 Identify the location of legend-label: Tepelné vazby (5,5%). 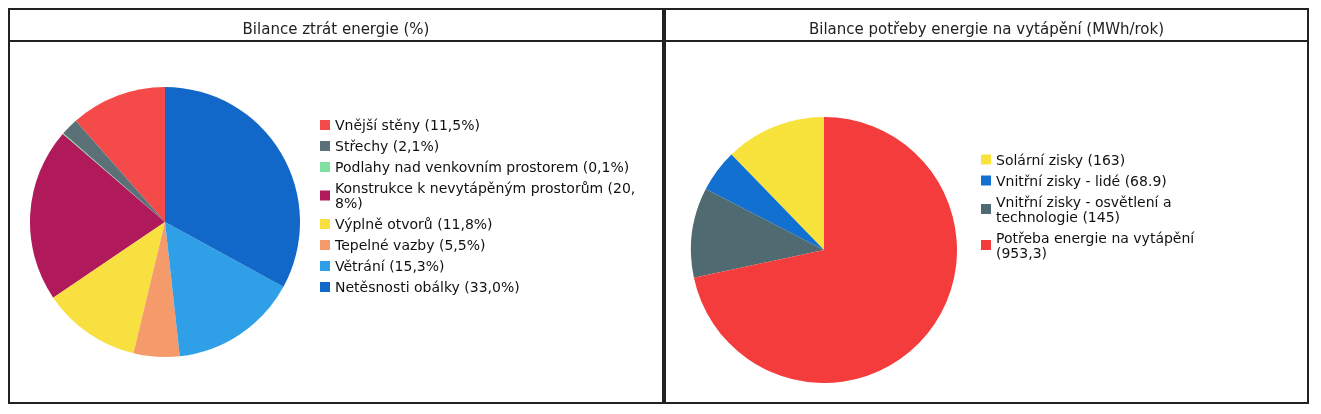
(410, 245).